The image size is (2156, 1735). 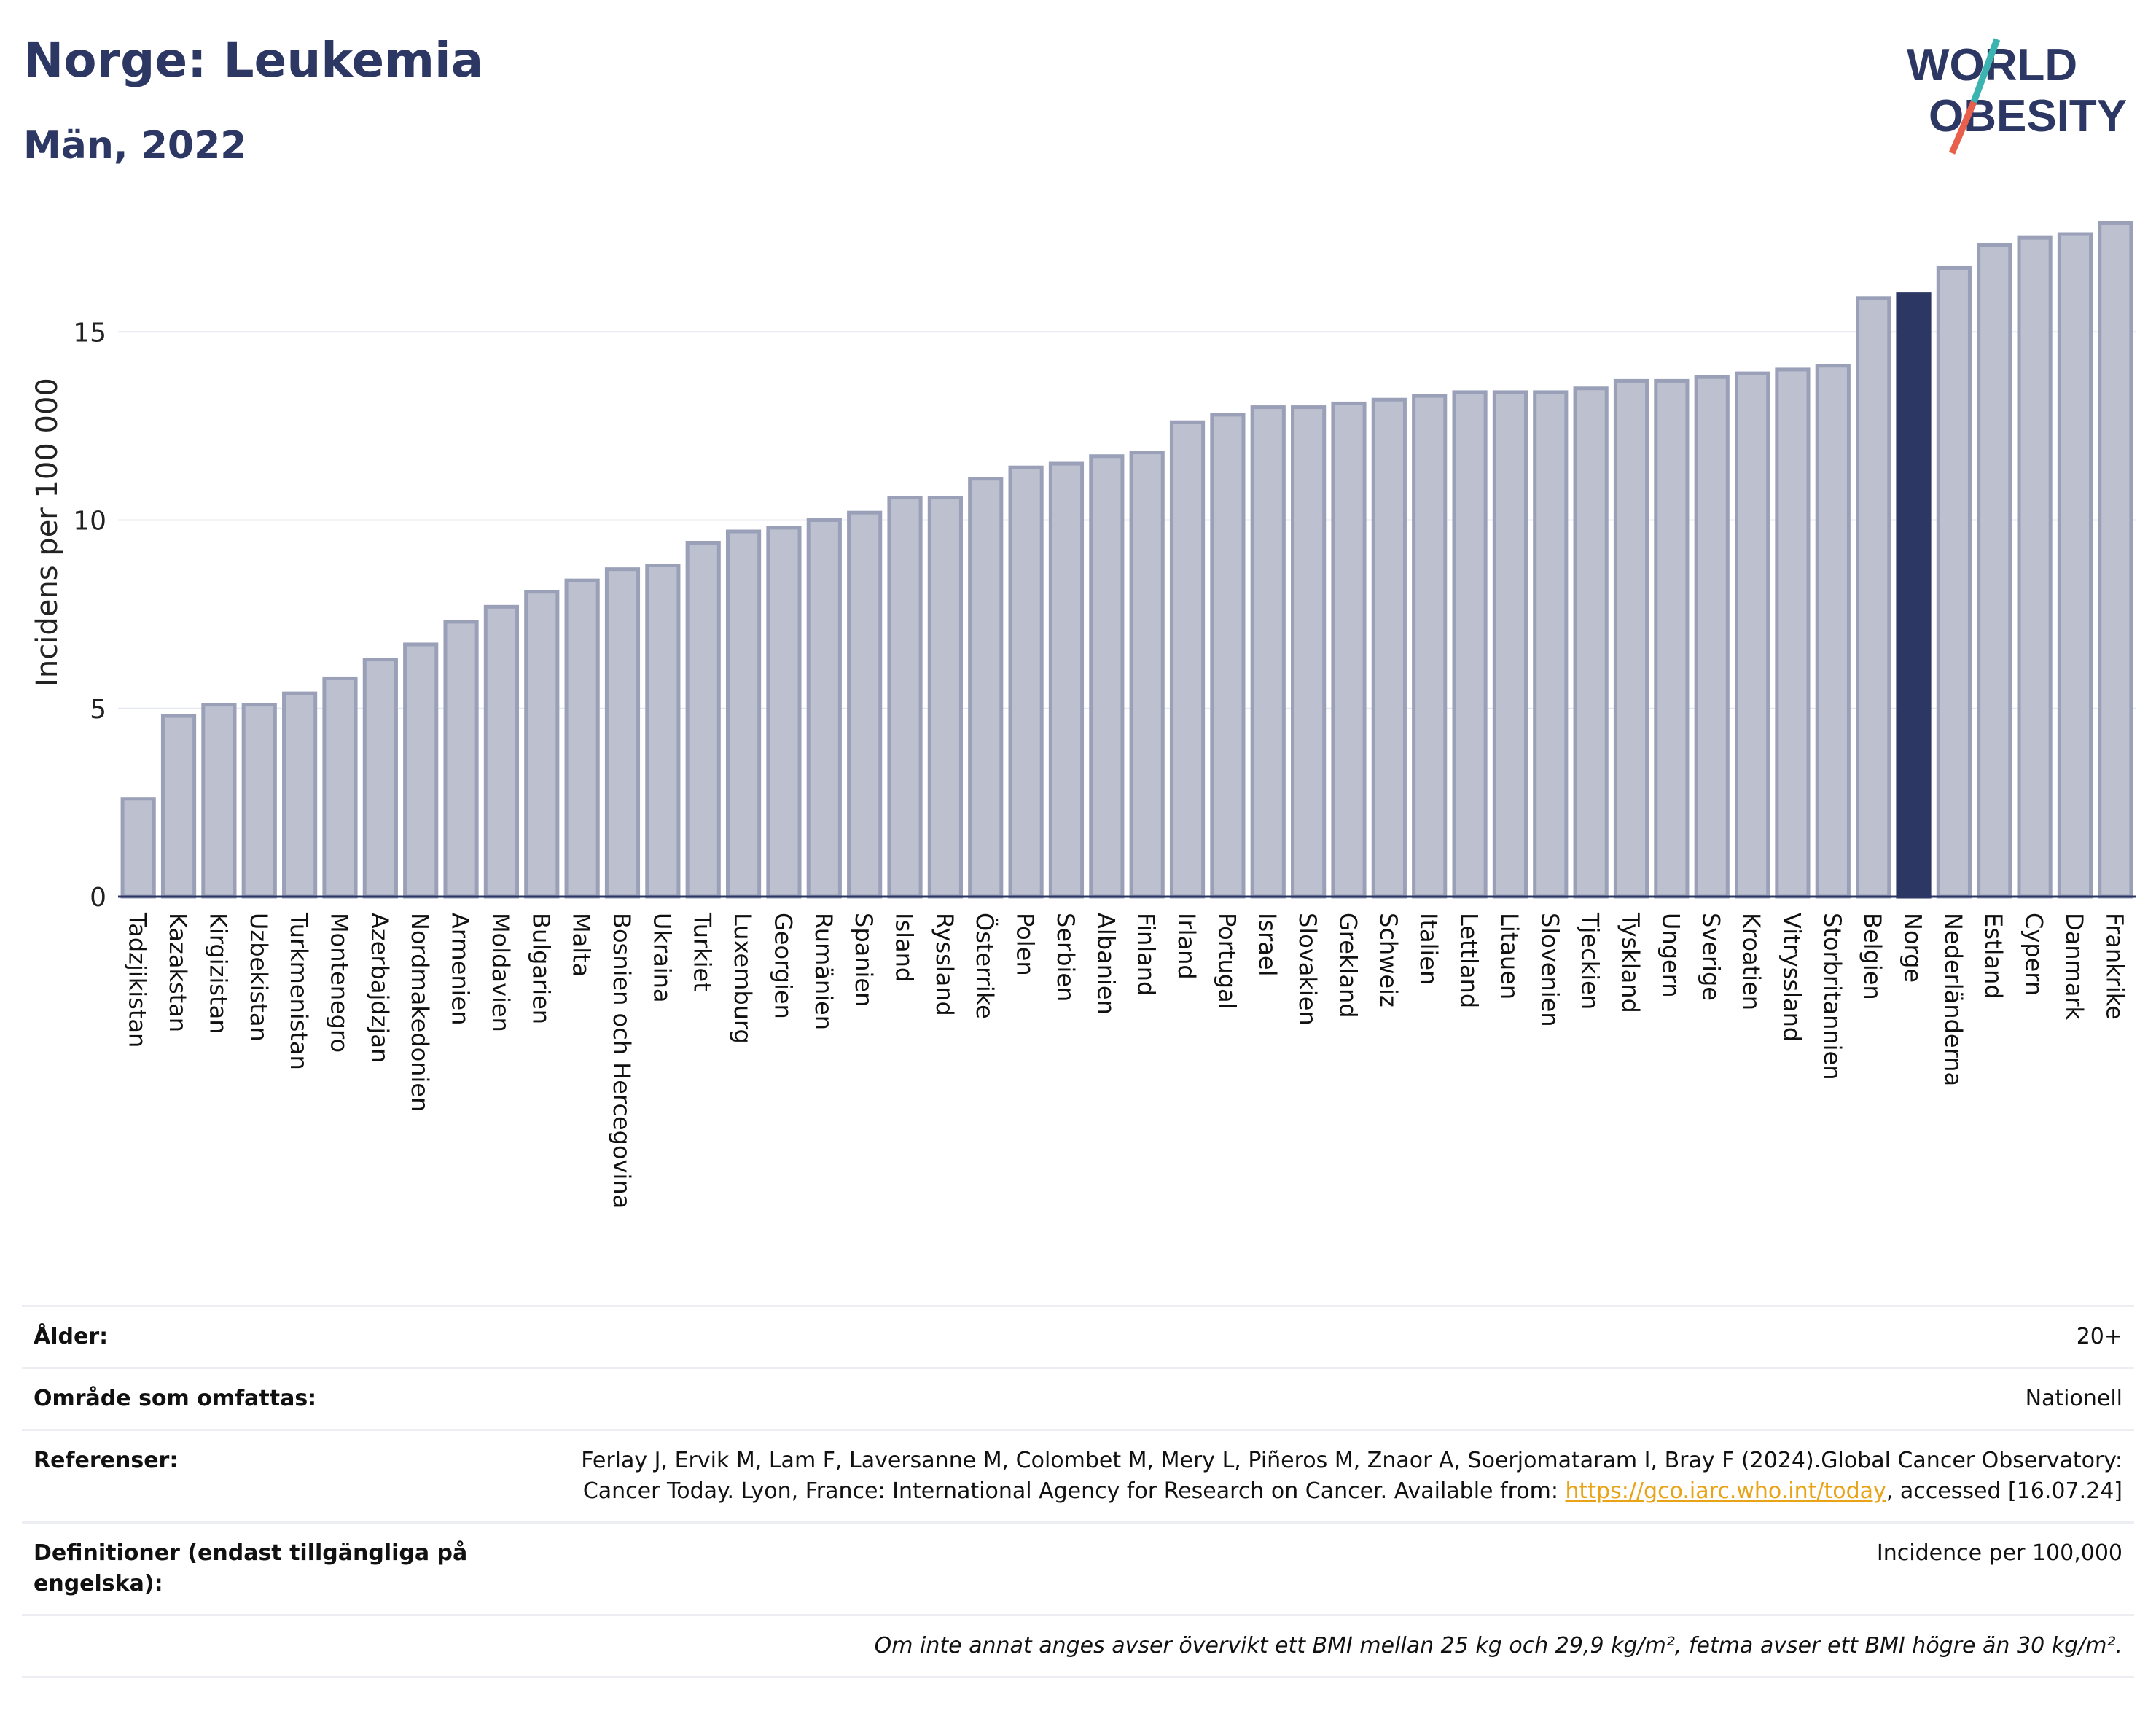 I want to click on x-category-label: Turkmenistan, so click(x=299, y=991).